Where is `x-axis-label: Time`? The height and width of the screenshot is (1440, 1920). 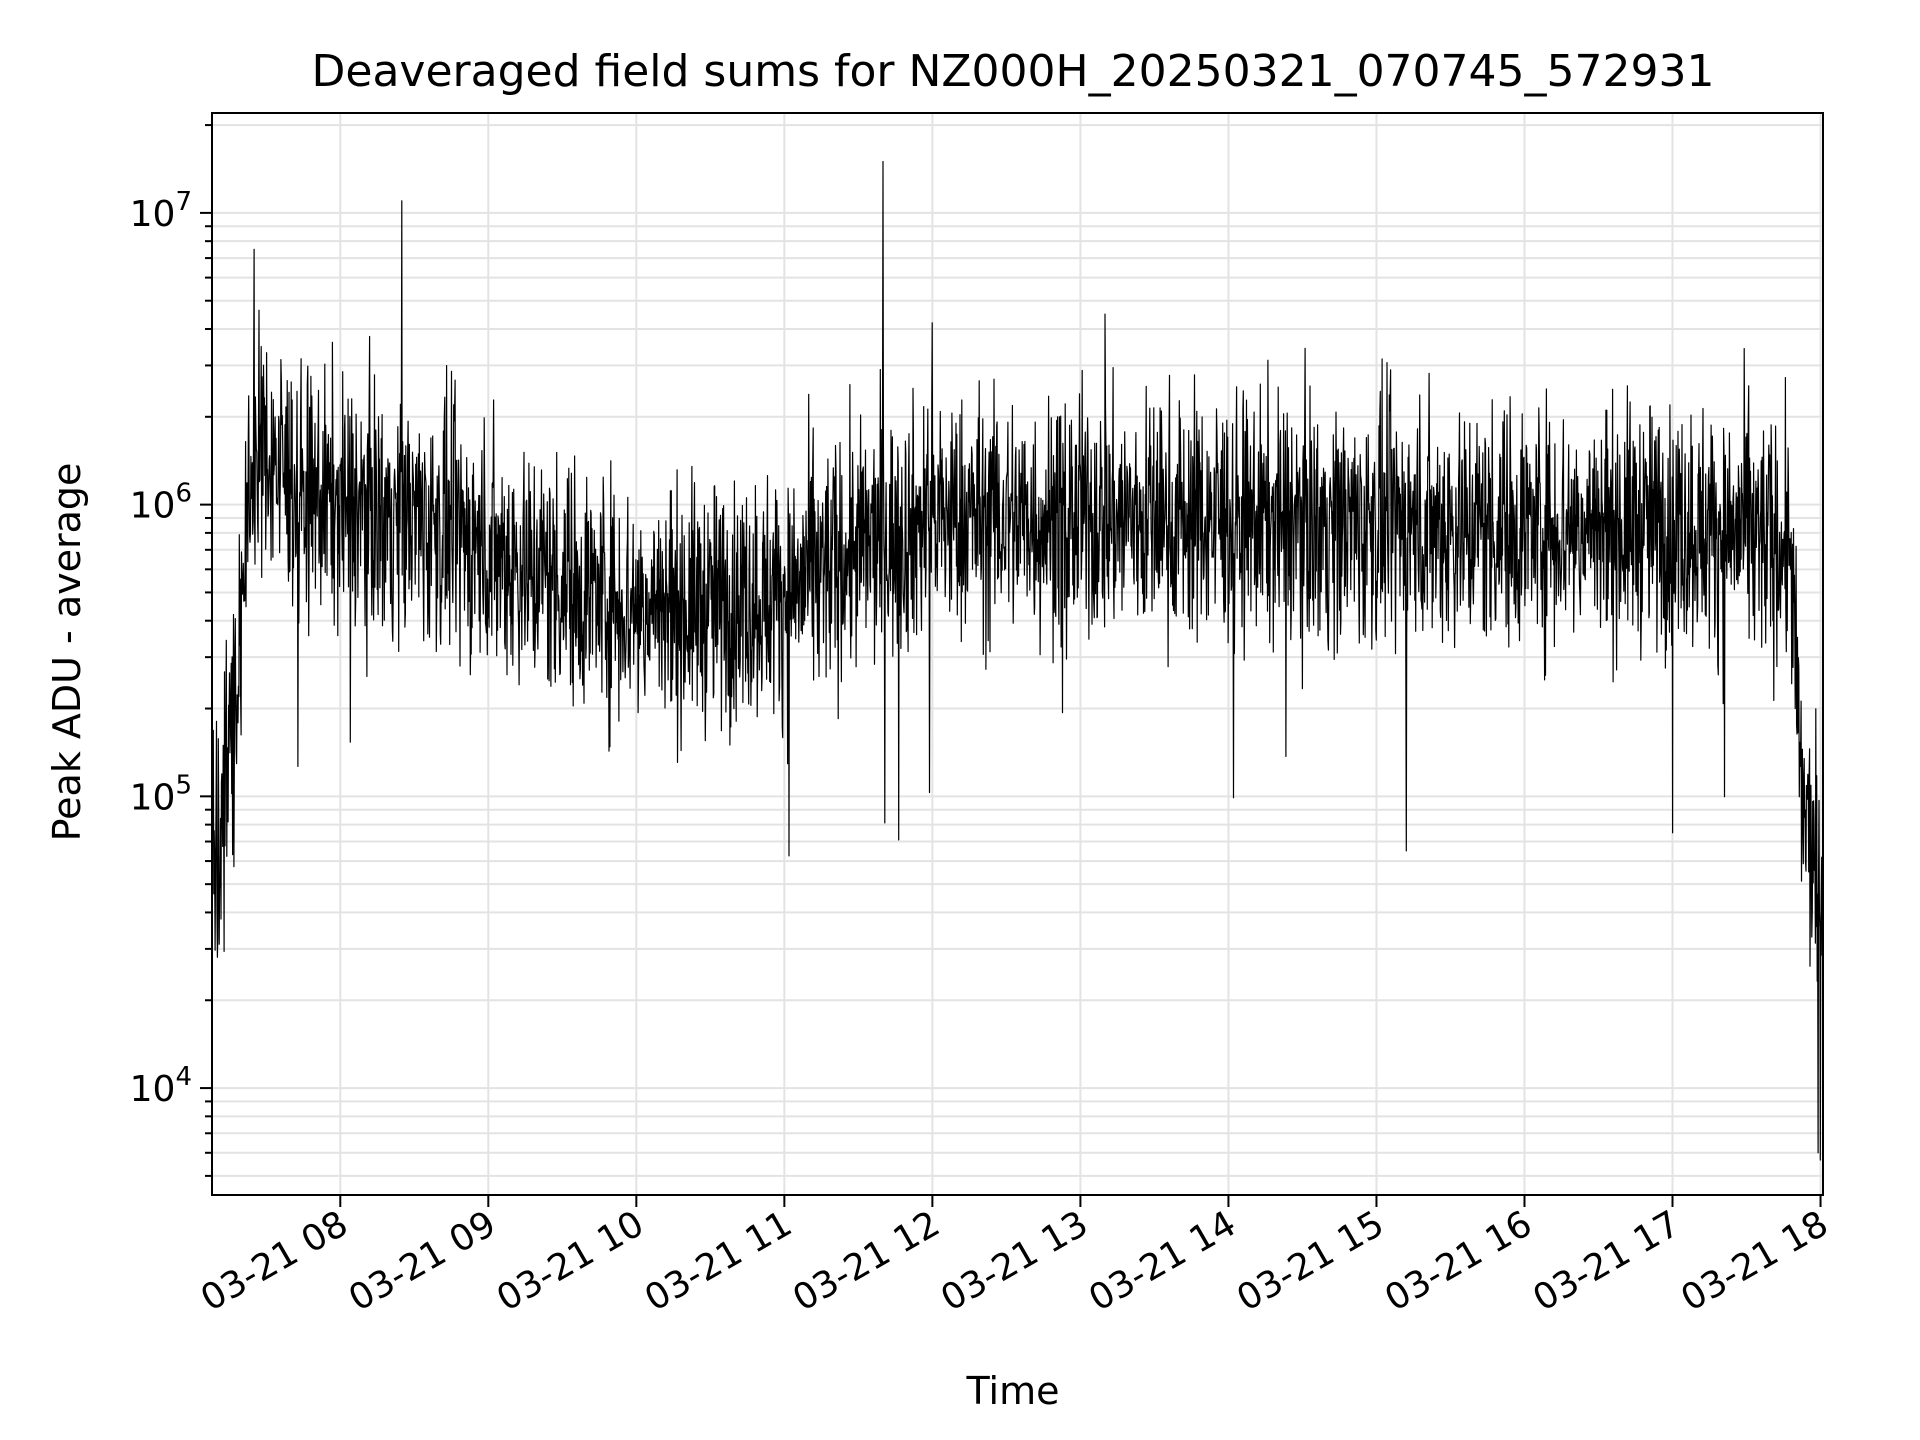
x-axis-label: Time is located at coordinates (1013, 1391).